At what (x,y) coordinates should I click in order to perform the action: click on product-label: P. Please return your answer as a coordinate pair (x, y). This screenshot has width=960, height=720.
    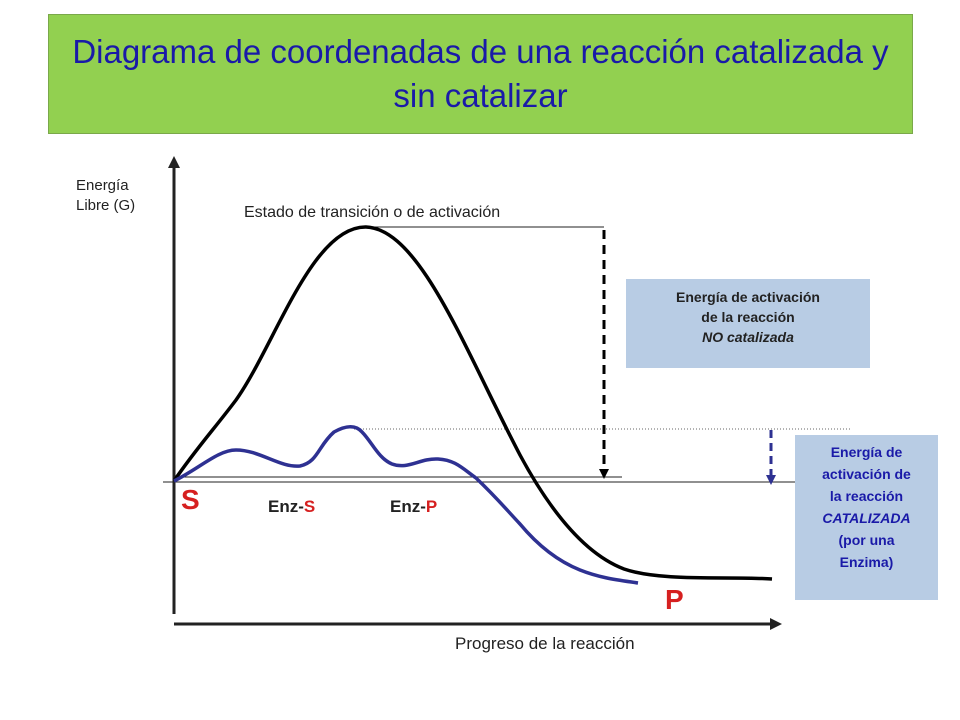
    Looking at the image, I should click on (674, 599).